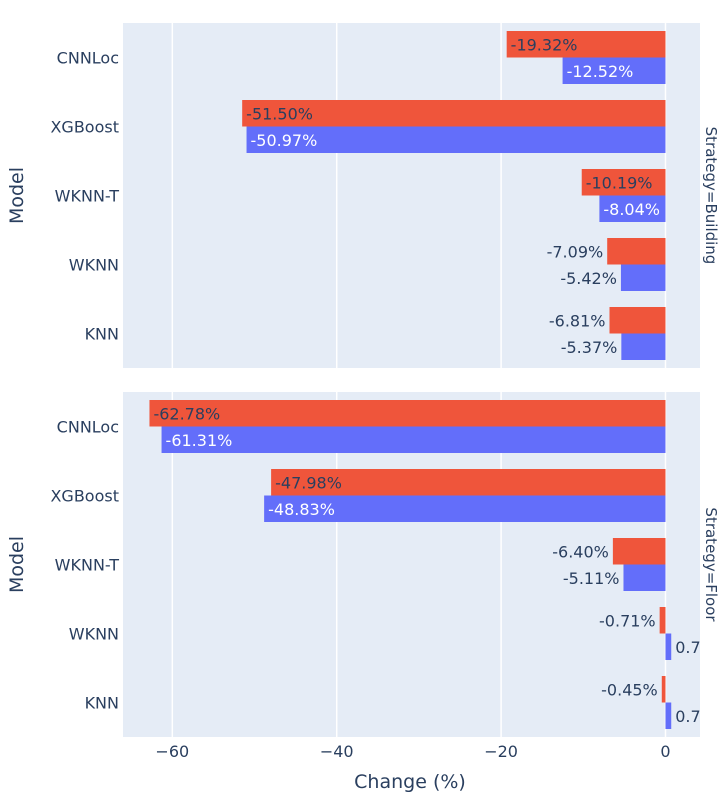  What do you see at coordinates (279, 113) in the screenshot?
I see `data-label: -51.50%` at bounding box center [279, 113].